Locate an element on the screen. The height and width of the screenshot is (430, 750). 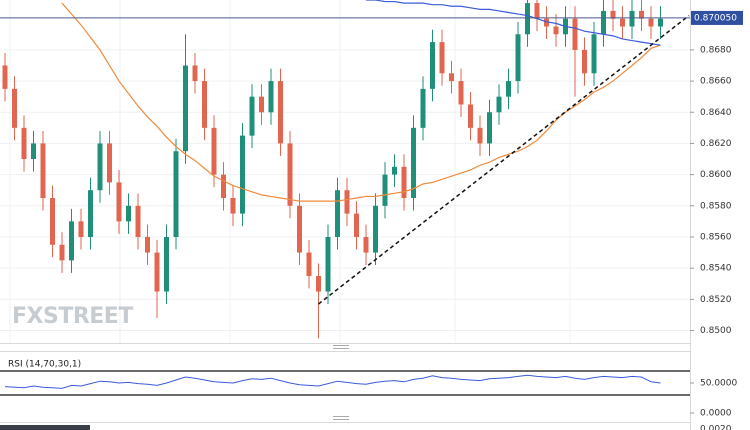
rsi-line is located at coordinates (332, 381).